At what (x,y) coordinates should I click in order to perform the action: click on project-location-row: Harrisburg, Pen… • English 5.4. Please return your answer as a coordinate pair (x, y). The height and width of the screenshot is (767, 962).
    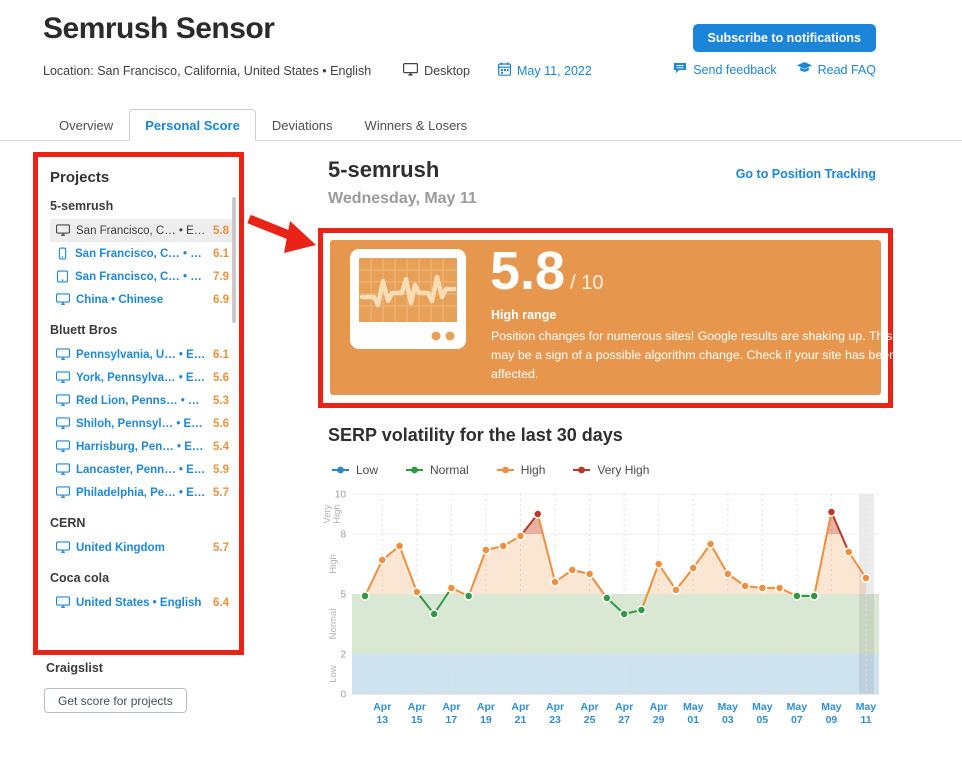
    Looking at the image, I should click on (141, 446).